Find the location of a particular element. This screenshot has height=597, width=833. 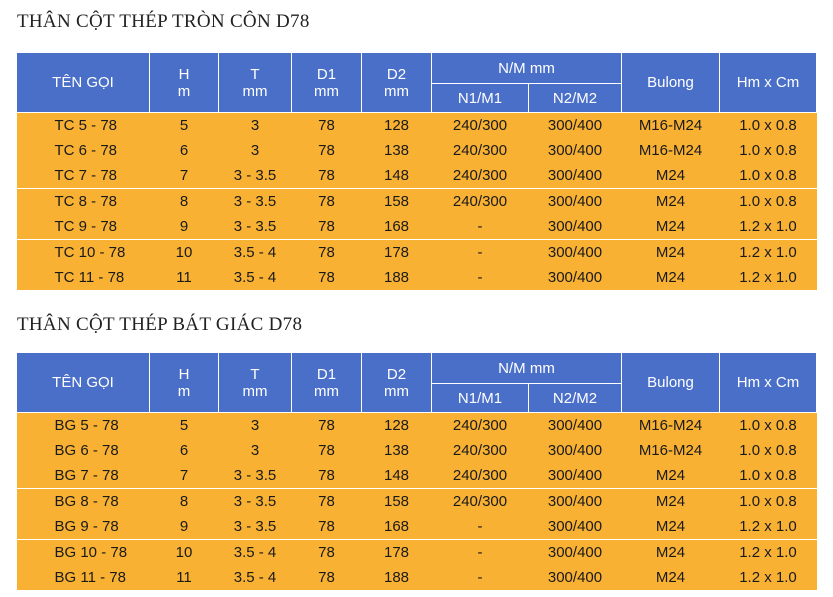

header-h-unit: m is located at coordinates (184, 391).